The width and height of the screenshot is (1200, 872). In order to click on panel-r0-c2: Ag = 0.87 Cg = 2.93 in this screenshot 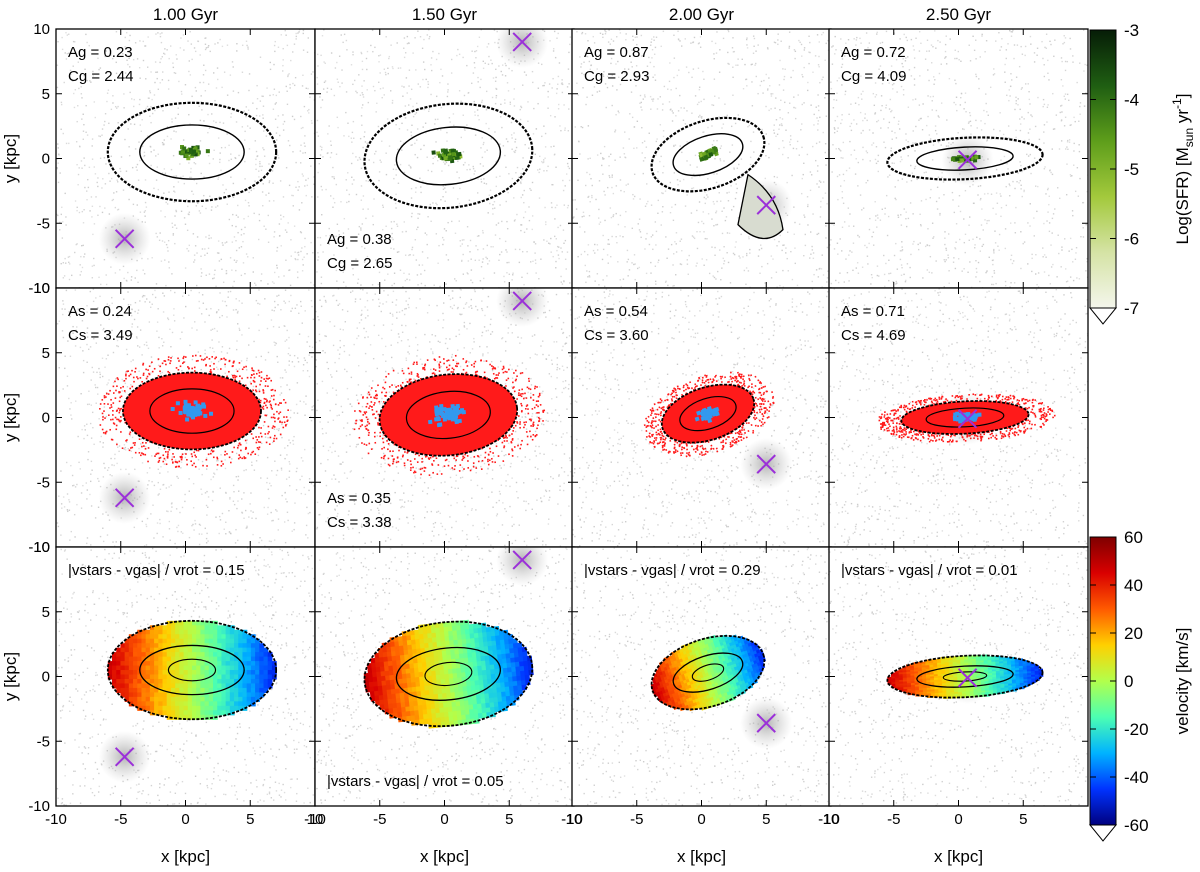, I will do `click(701, 158)`.